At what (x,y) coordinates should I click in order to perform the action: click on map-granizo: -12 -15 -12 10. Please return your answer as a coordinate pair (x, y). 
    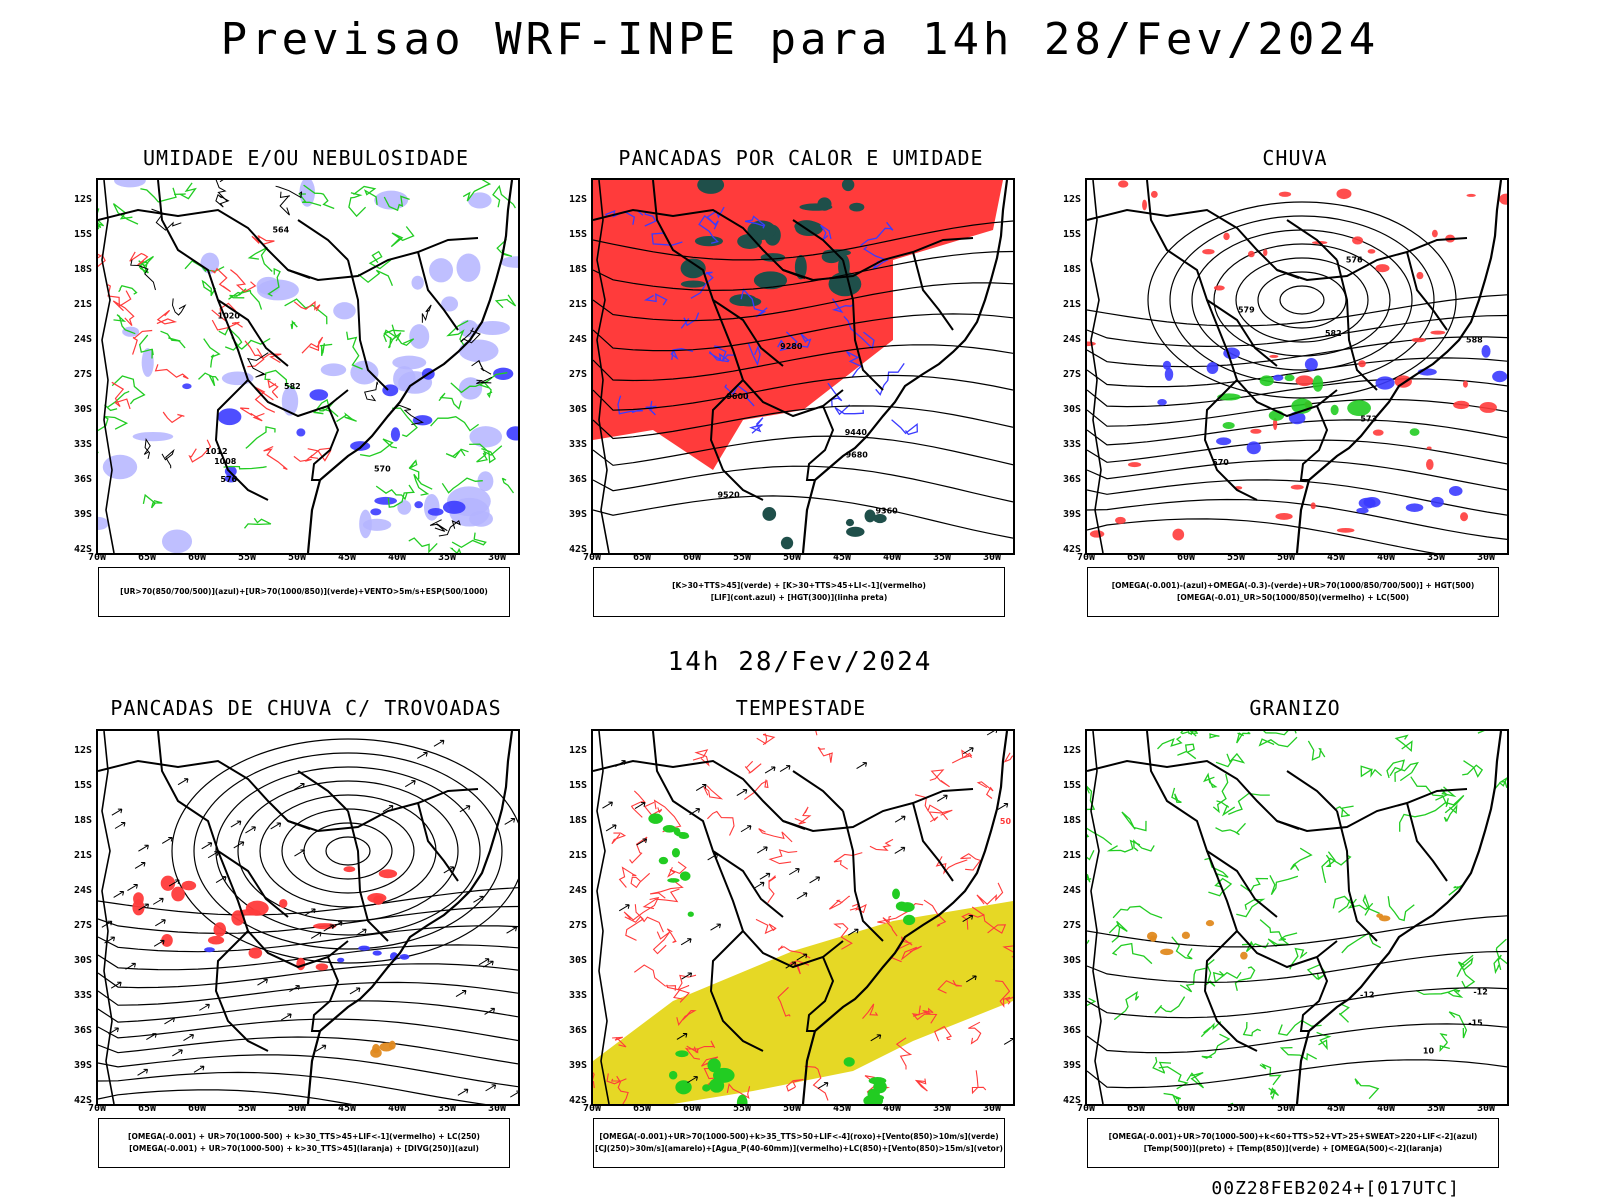
    Looking at the image, I should click on (1297, 917).